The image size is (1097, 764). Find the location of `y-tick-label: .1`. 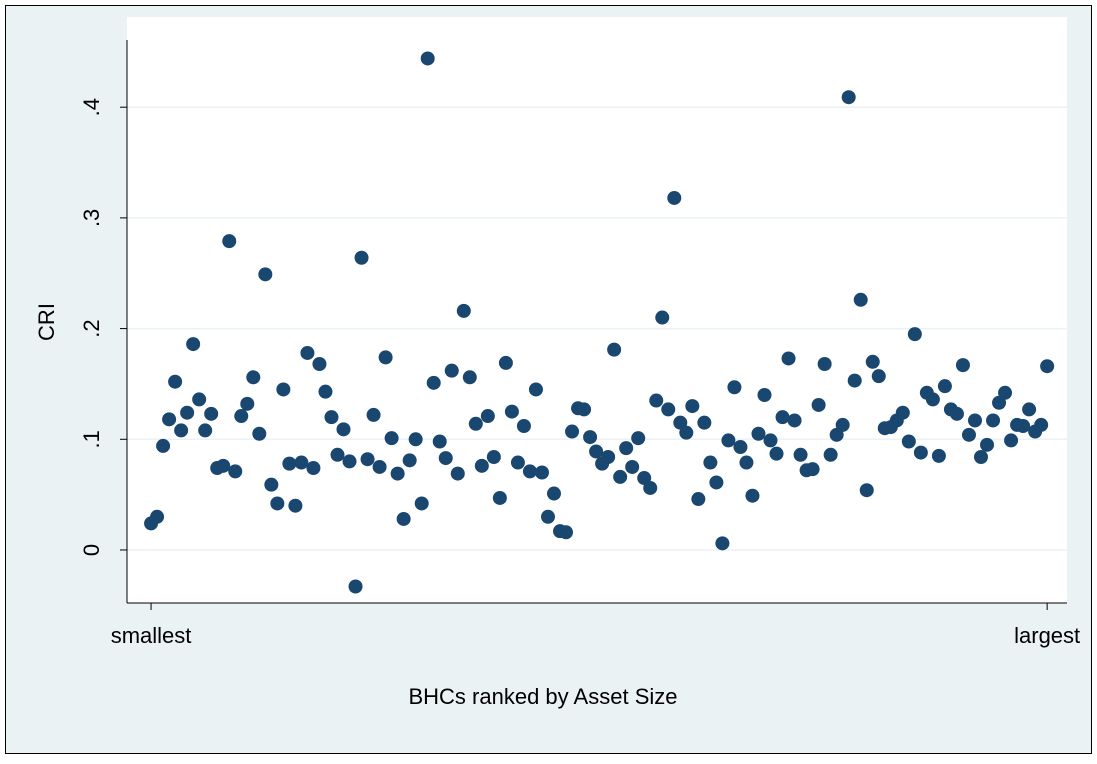

y-tick-label: .1 is located at coordinates (91, 439).